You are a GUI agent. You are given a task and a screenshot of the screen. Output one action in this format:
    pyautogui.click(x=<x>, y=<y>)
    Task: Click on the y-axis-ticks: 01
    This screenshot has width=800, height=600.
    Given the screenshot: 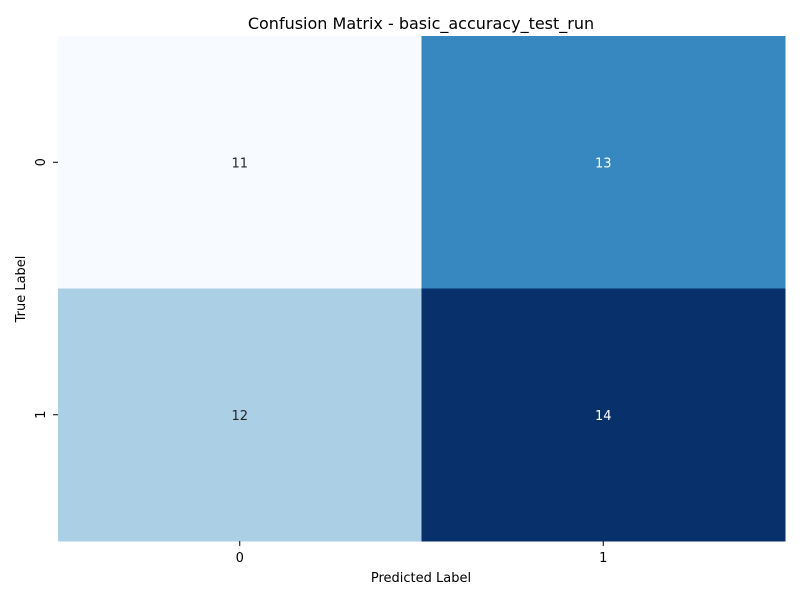 What is the action you would take?
    pyautogui.click(x=46, y=288)
    